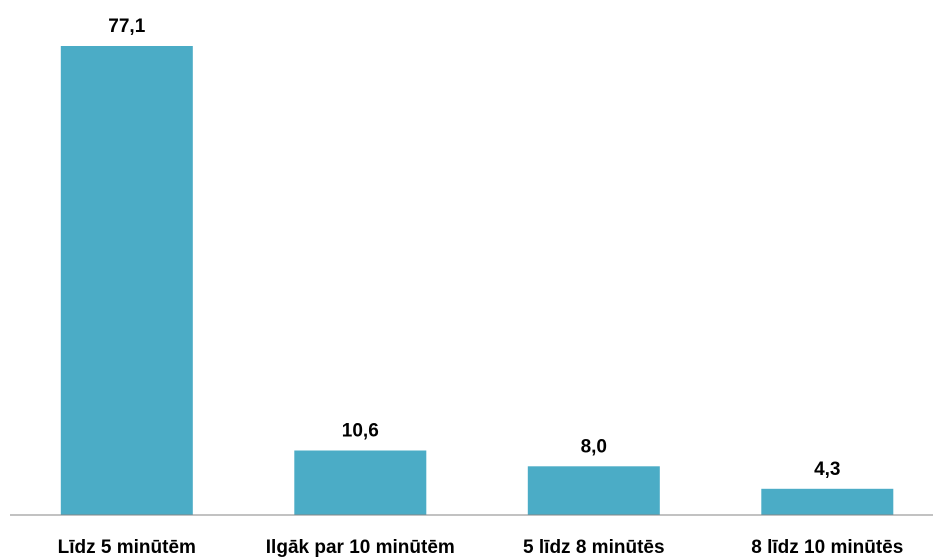 Image resolution: width=933 pixels, height=558 pixels. Describe the element at coordinates (126, 26) in the screenshot. I see `data-label-1: 77,1` at that location.